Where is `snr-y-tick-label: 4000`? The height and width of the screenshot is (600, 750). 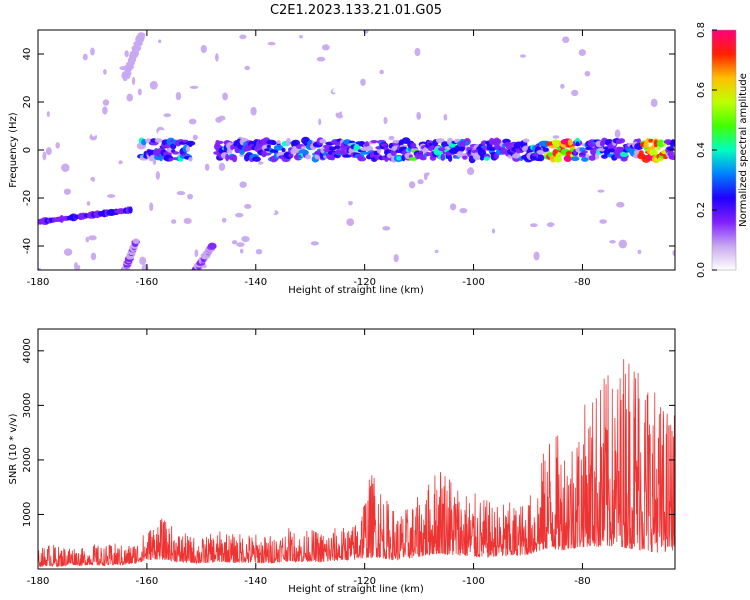 snr-y-tick-label: 4000 is located at coordinates (27, 350).